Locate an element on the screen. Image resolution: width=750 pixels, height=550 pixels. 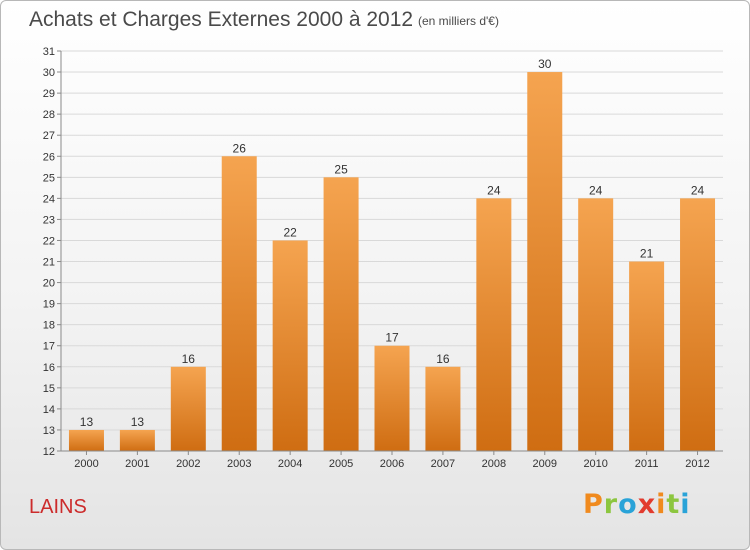
commune-name: LAINS is located at coordinates (58, 507).